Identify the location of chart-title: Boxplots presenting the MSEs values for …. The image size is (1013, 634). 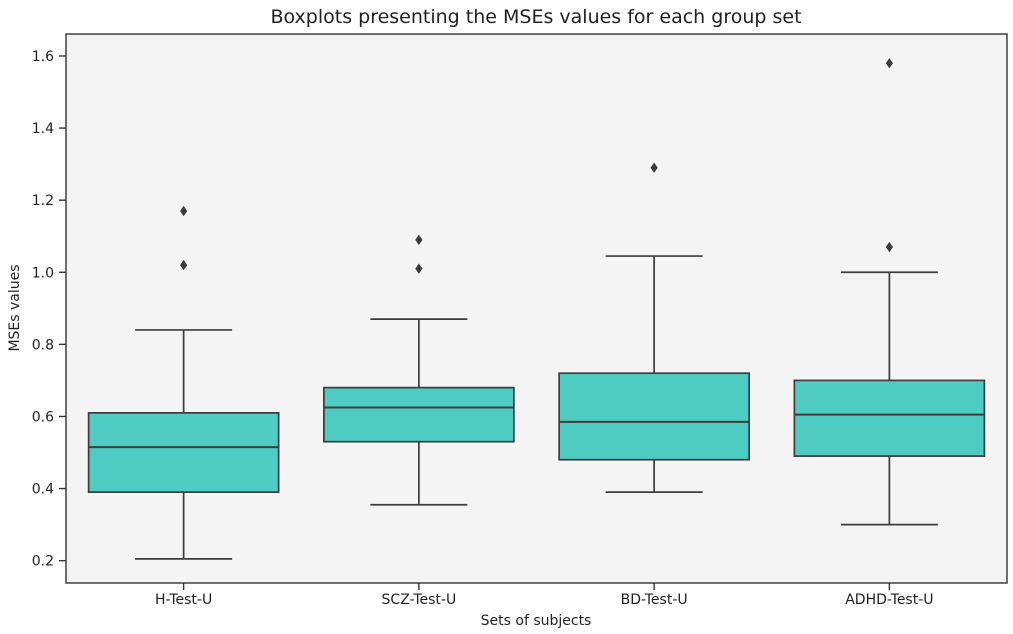
(535, 17).